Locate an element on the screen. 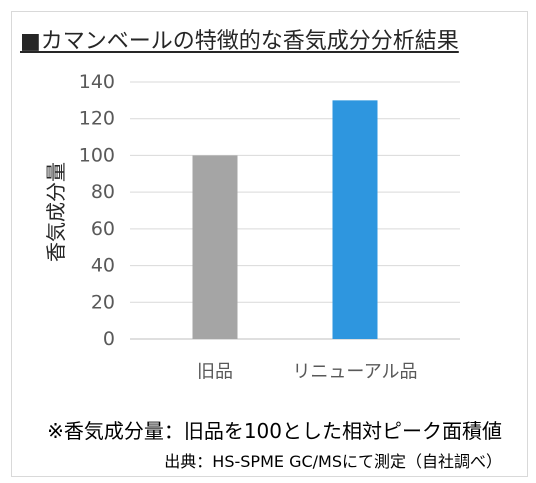 The width and height of the screenshot is (536, 483). x-axis-categories: 旧品 リニューアル品 is located at coordinates (307, 372).